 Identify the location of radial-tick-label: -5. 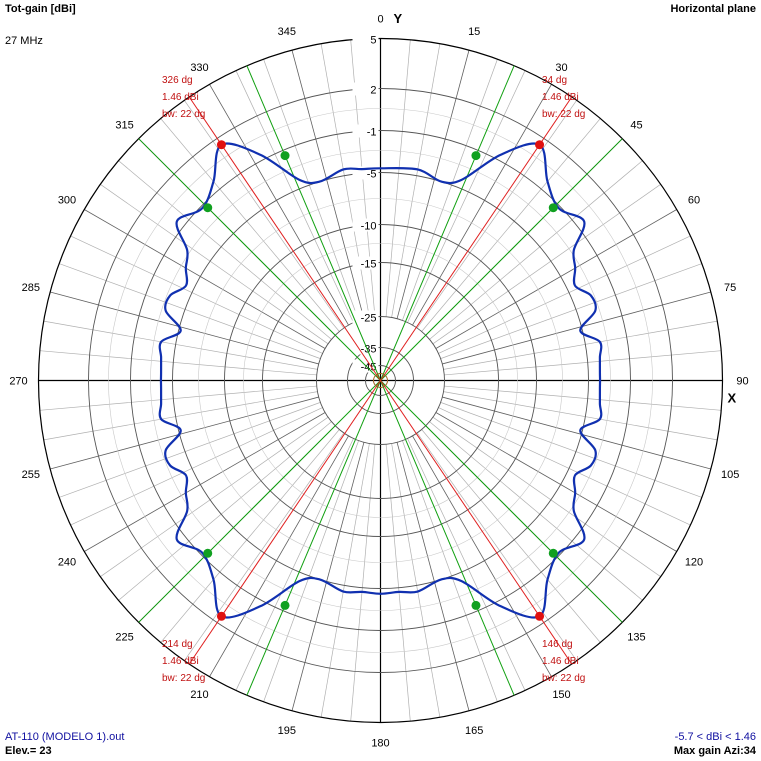
(372, 175).